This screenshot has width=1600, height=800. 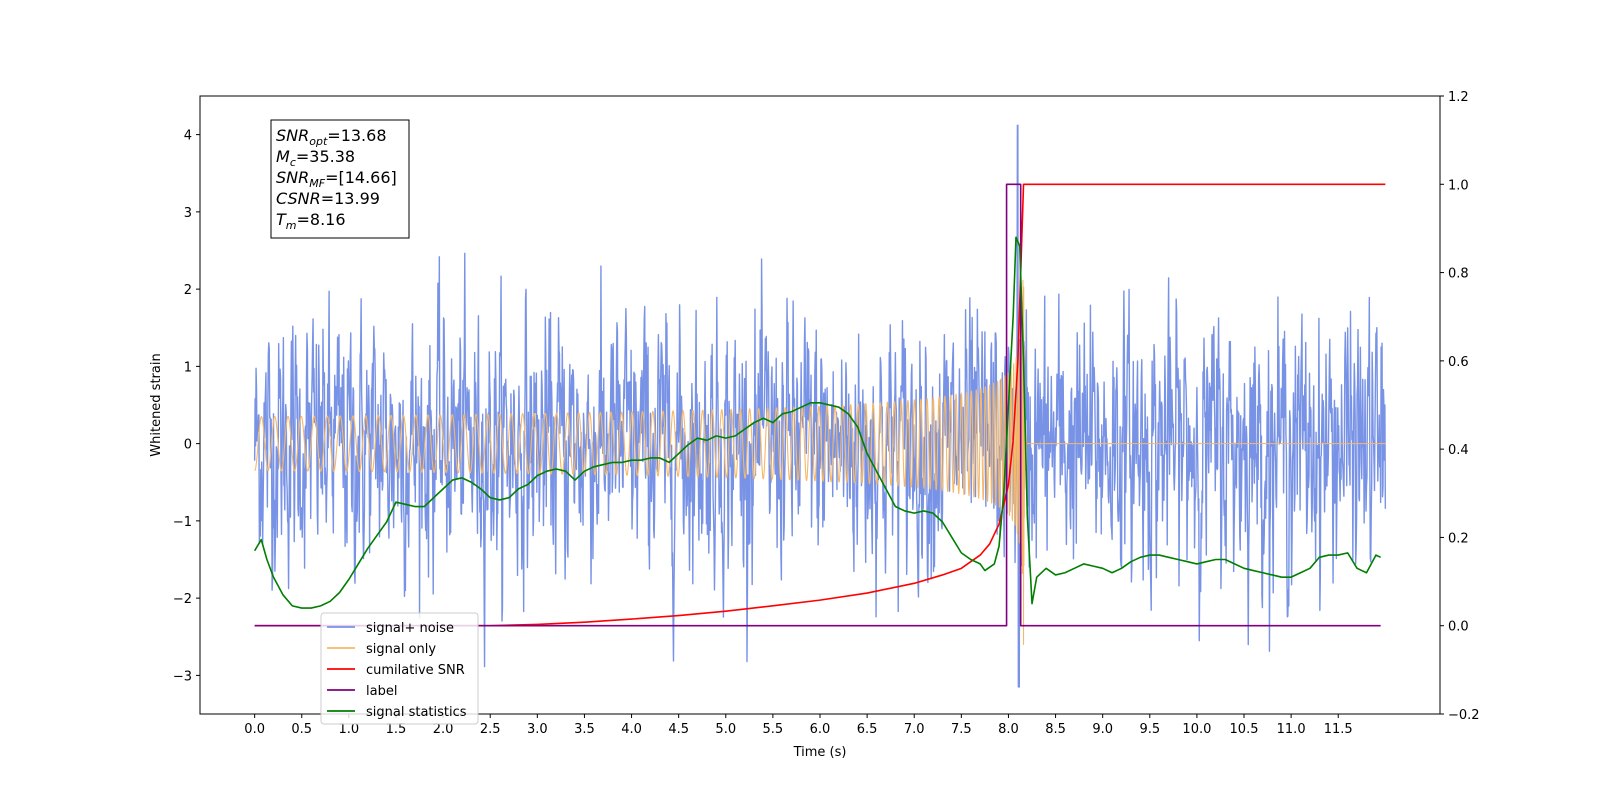 I want to click on x-tick-label: 7.5, so click(x=961, y=729).